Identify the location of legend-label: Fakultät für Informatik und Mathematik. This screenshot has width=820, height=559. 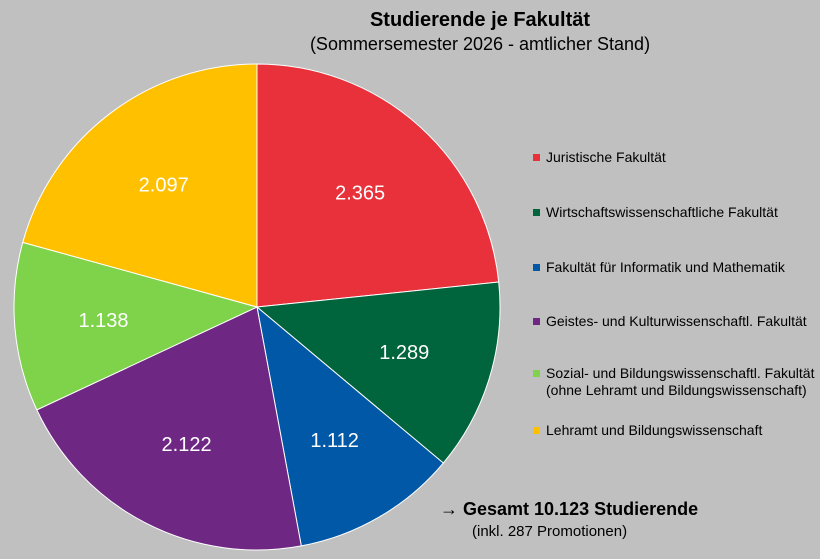
(665, 267).